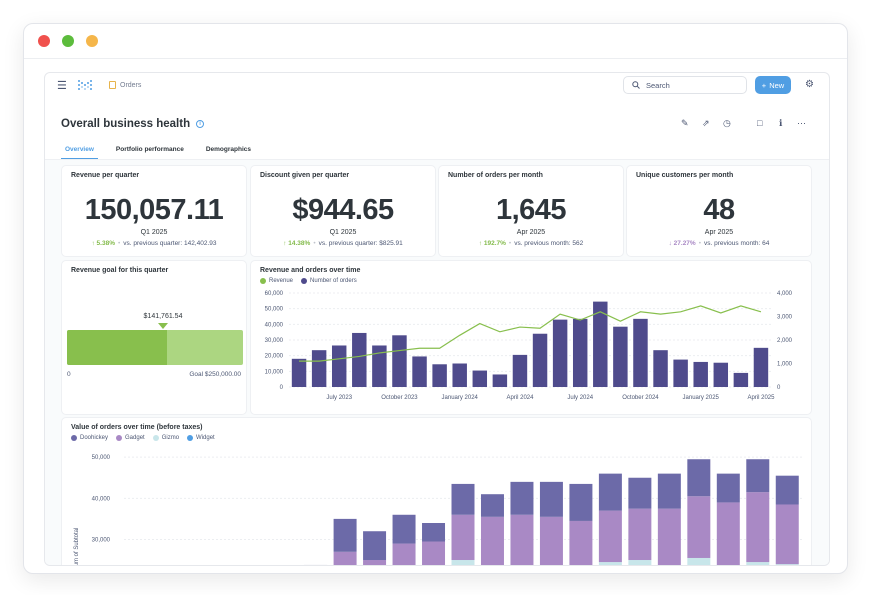  I want to click on x-tick-label: January 2025, so click(701, 398).